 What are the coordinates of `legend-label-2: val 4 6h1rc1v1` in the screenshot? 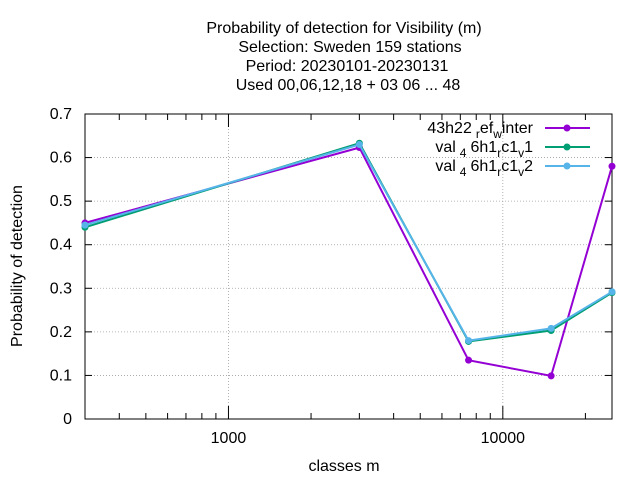 It's located at (484, 149).